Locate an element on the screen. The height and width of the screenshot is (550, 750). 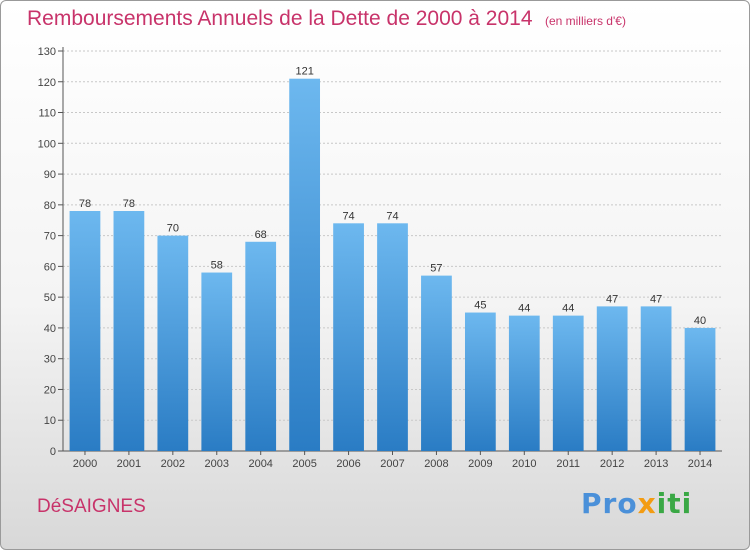
x-tick-label-2005: 2005 is located at coordinates (304, 464).